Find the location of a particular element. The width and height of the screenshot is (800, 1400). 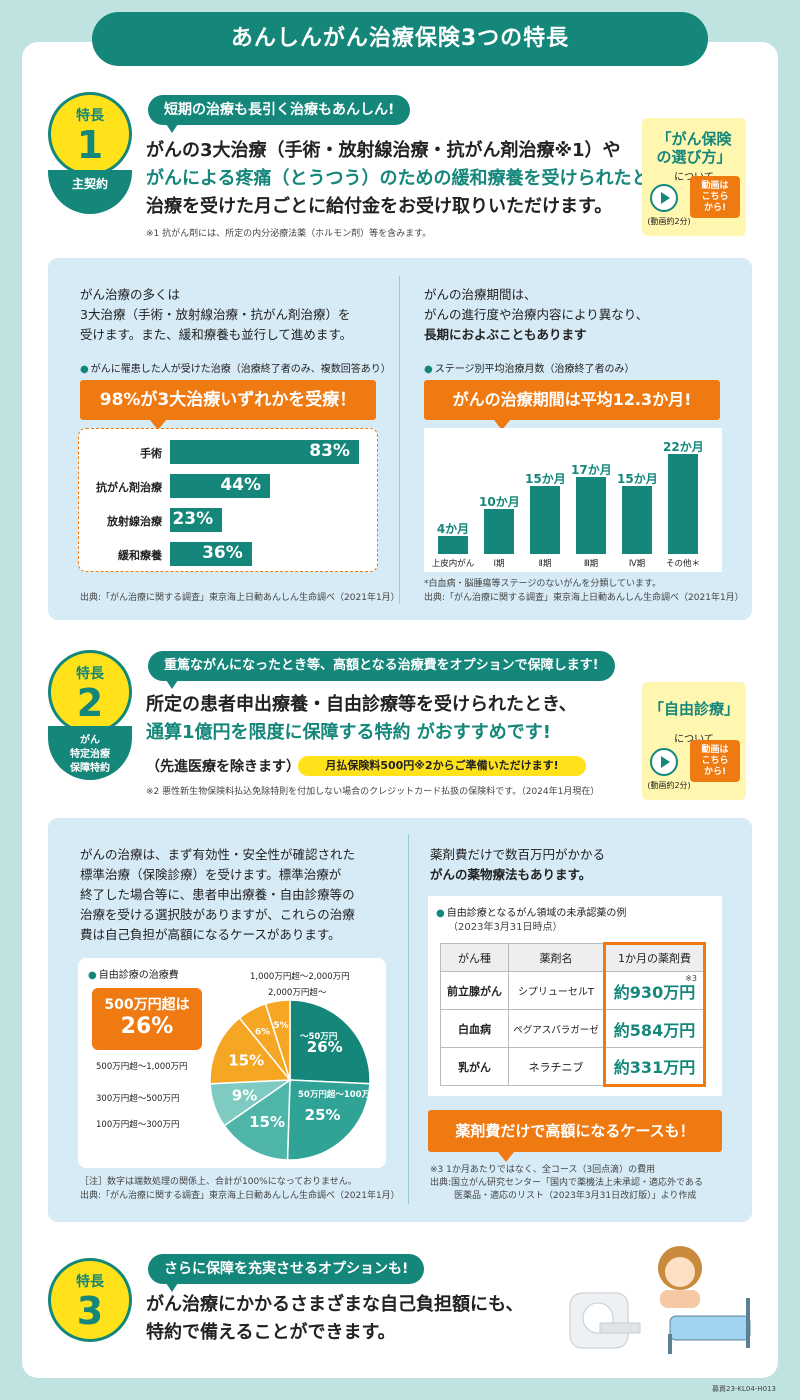

feature2-line2-text: 通算1億円を限度に保障する特約 がおすすめです! is located at coordinates (348, 732).